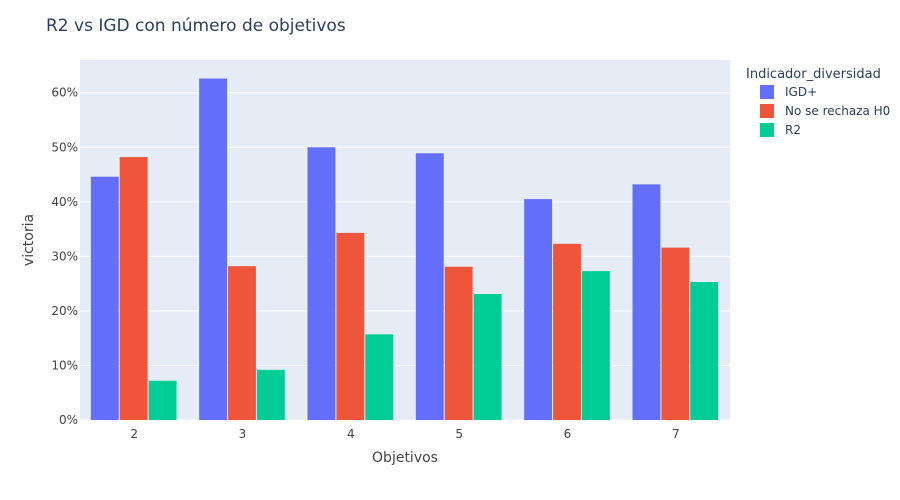  Describe the element at coordinates (29, 240) in the screenshot. I see `y-axis-label: victoria` at that location.